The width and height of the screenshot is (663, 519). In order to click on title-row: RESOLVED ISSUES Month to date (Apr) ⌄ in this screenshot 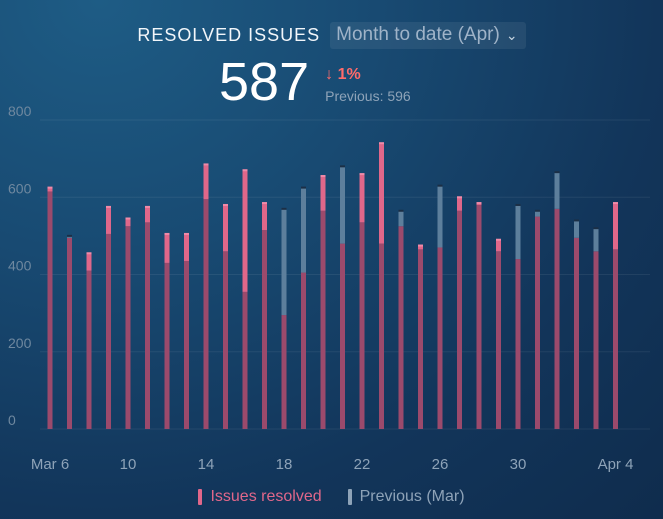, I will do `click(331, 35)`.